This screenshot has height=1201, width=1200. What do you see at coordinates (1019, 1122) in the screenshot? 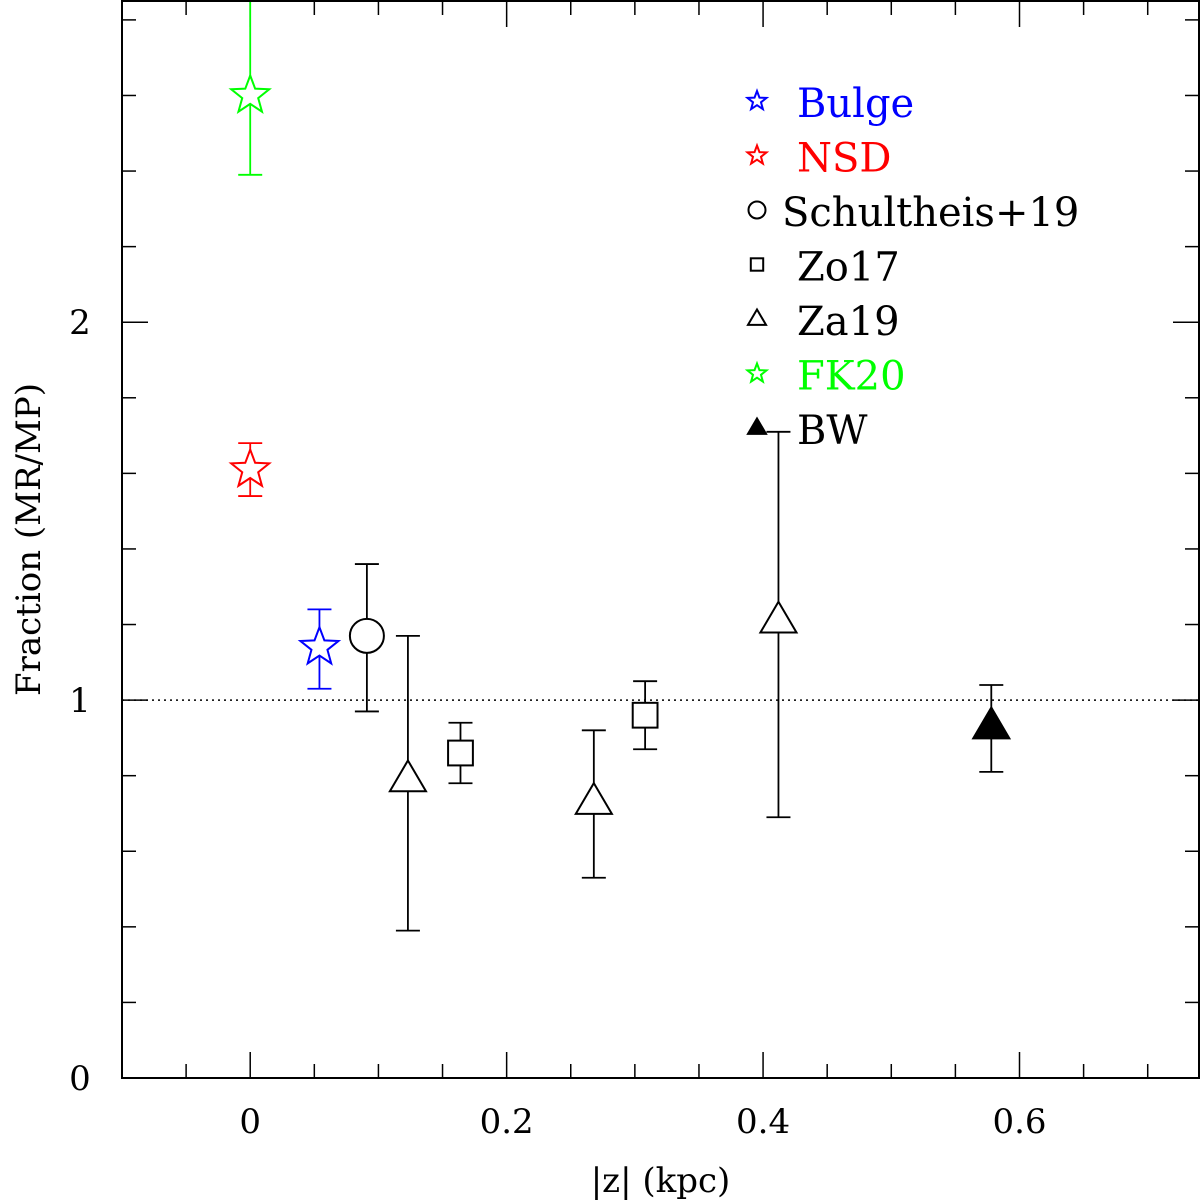
I see `x-tick-label: 0.6` at bounding box center [1019, 1122].